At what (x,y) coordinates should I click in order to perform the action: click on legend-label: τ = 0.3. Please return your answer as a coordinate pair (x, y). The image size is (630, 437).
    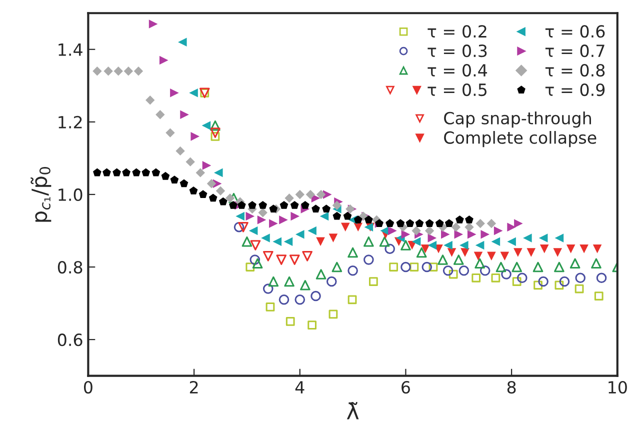
    Looking at the image, I should click on (457, 51).